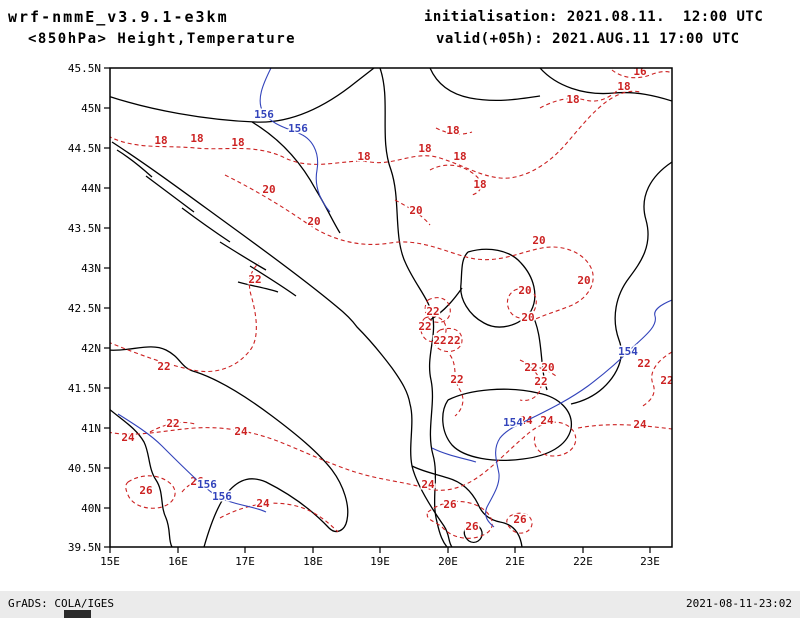 The width and height of the screenshot is (800, 618). I want to click on y-axis-tick-label: 41N, so click(91, 428).